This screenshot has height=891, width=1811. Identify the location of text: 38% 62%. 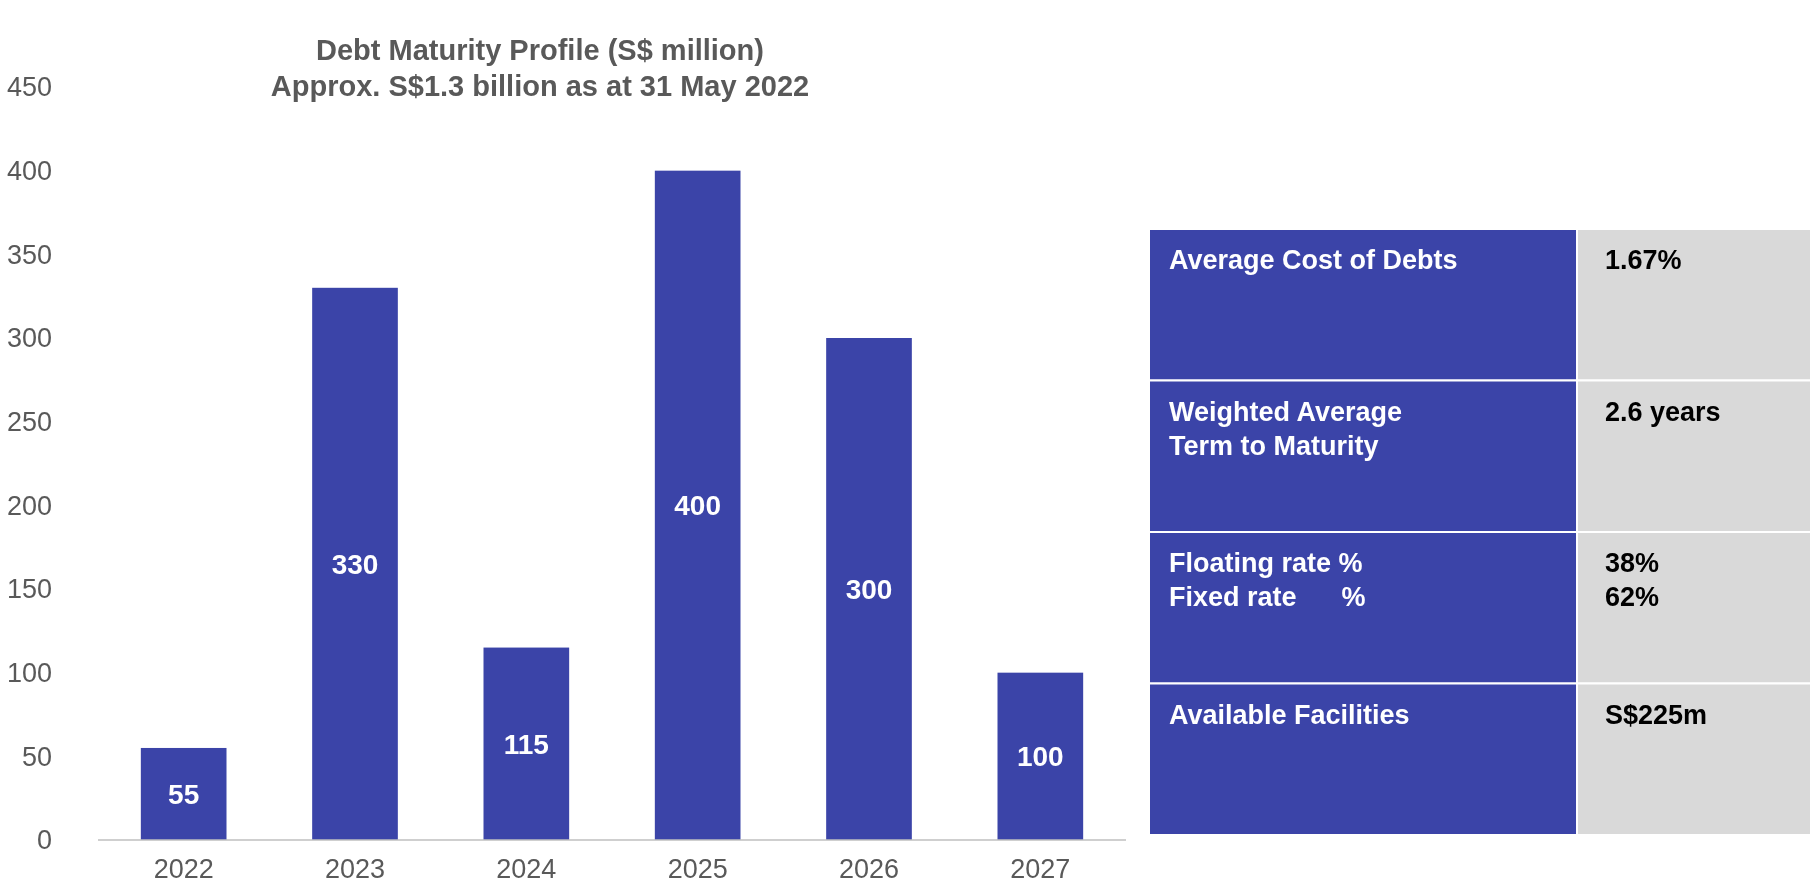
(1632, 580).